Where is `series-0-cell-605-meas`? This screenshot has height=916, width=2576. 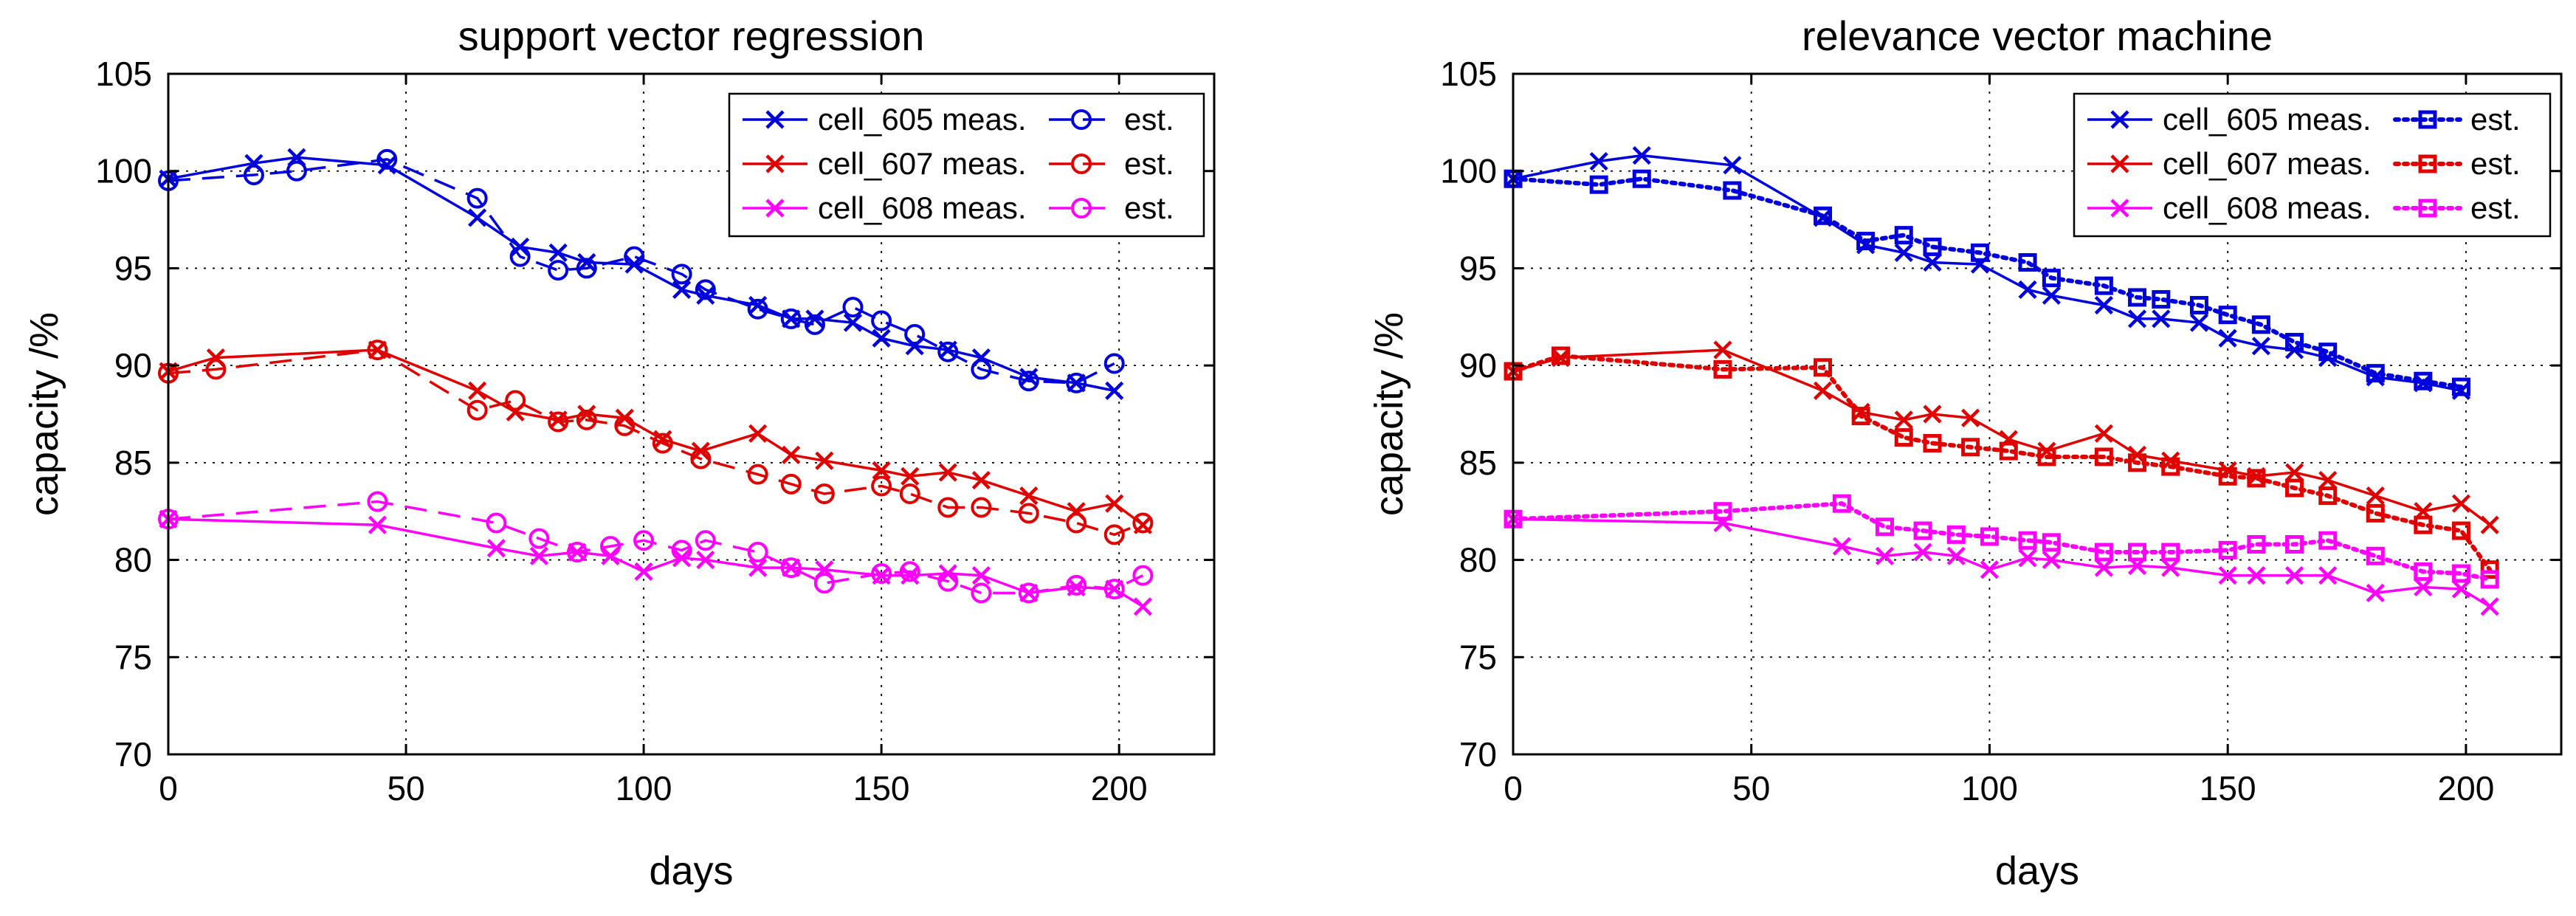 series-0-cell-605-meas is located at coordinates (1988, 273).